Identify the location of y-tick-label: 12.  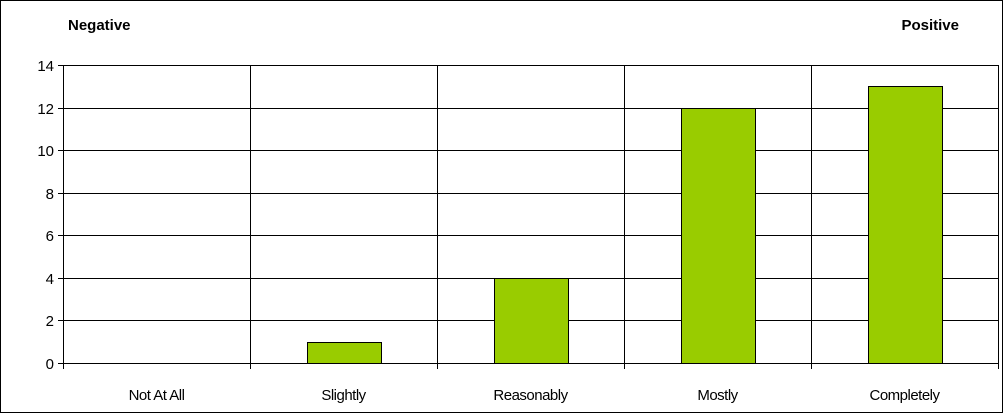
(45, 109).